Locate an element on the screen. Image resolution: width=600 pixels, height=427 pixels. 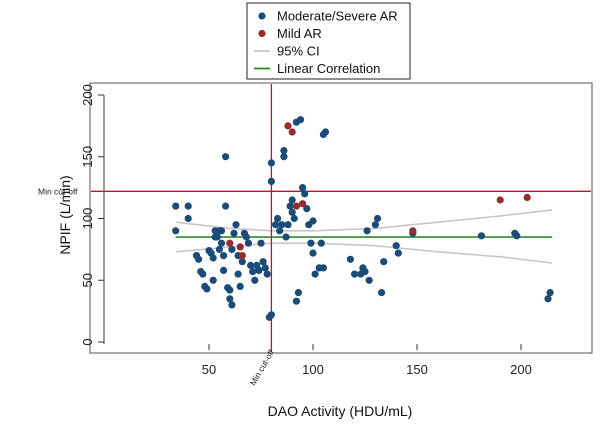
legend-label: 95% CI is located at coordinates (298, 51).